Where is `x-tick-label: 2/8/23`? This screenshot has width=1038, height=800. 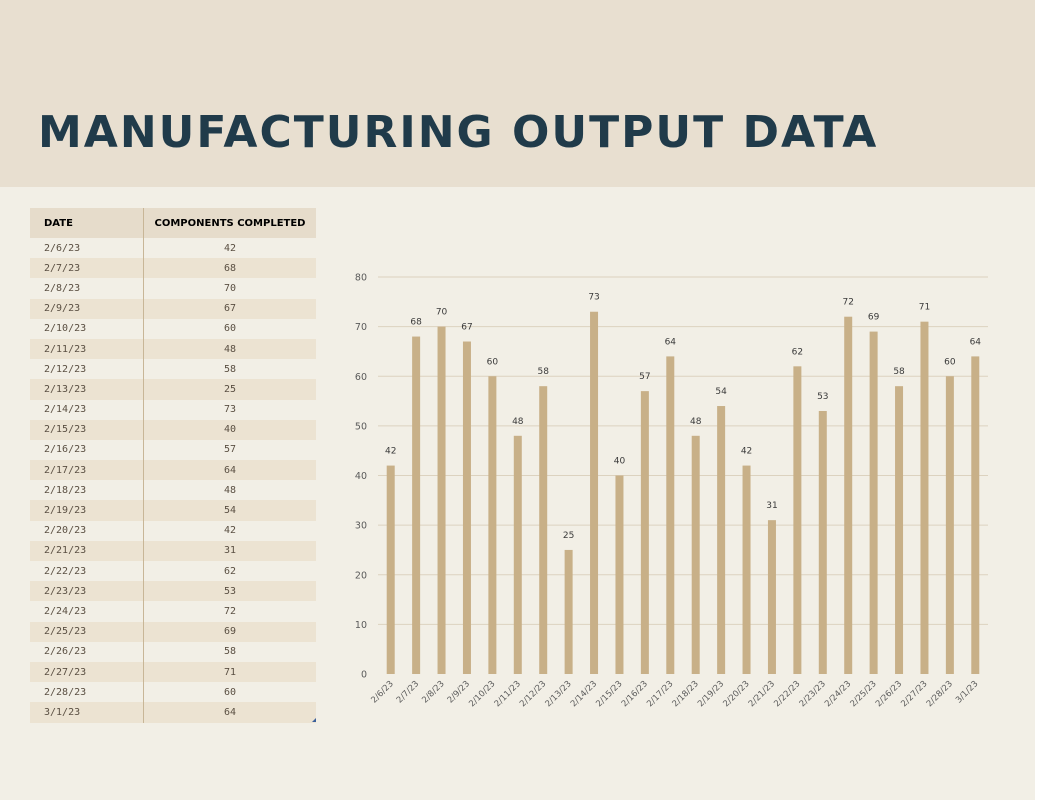 x-tick-label: 2/8/23 is located at coordinates (433, 692).